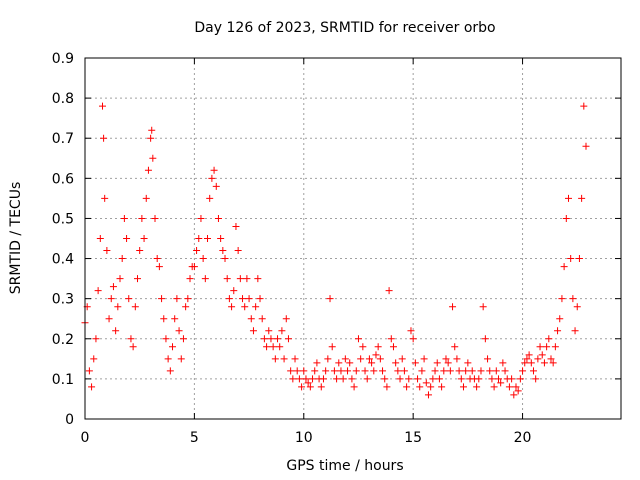 This screenshot has height=480, width=640. I want to click on x-tick-label: 0, so click(85, 438).